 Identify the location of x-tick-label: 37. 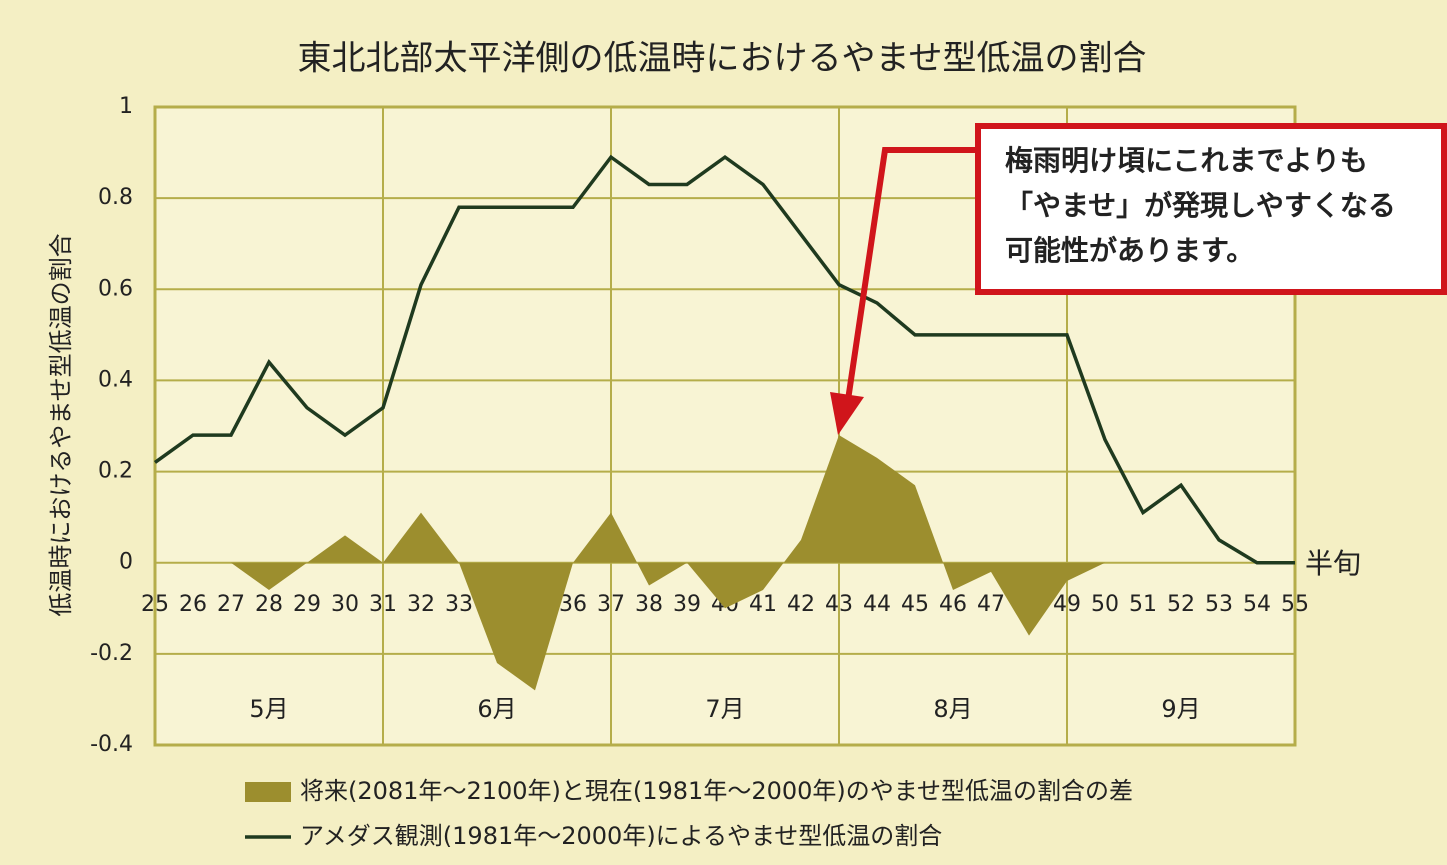
(611, 604).